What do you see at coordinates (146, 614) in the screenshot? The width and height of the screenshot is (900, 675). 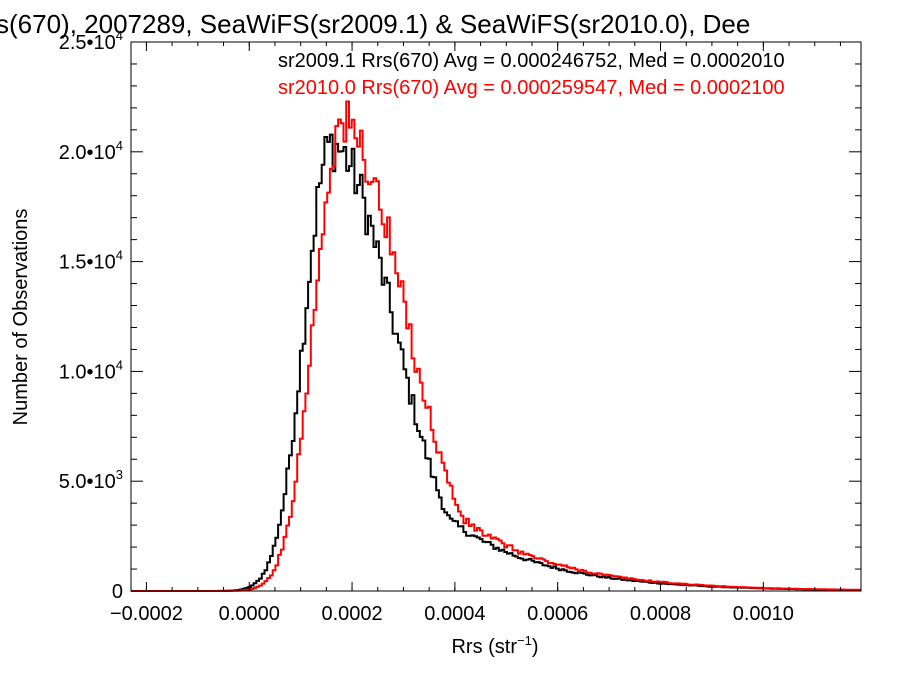 I see `x-tick-label: −0.0002` at bounding box center [146, 614].